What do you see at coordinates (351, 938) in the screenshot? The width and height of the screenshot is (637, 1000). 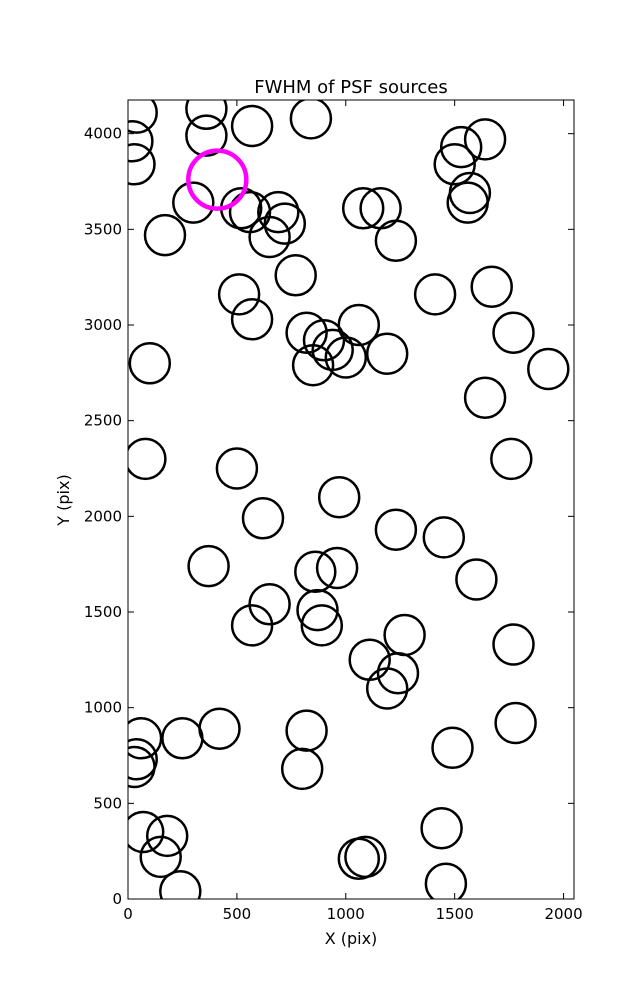 I see `x-axis-label: X (pix)` at bounding box center [351, 938].